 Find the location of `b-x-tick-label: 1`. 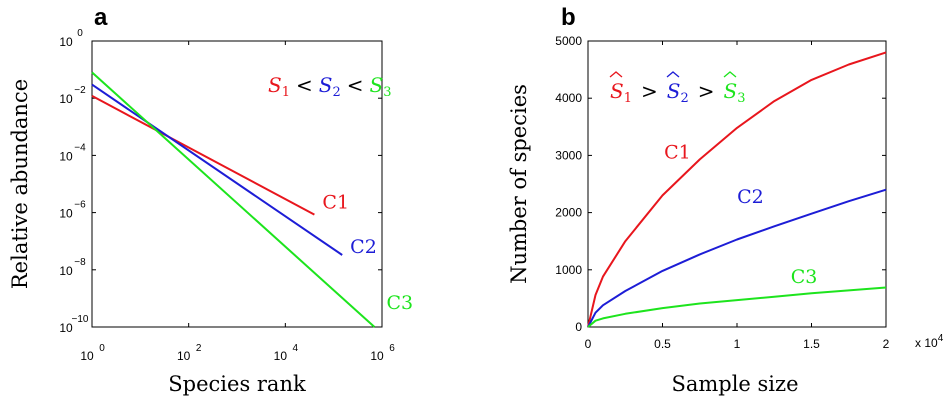

b-x-tick-label: 1 is located at coordinates (737, 344).